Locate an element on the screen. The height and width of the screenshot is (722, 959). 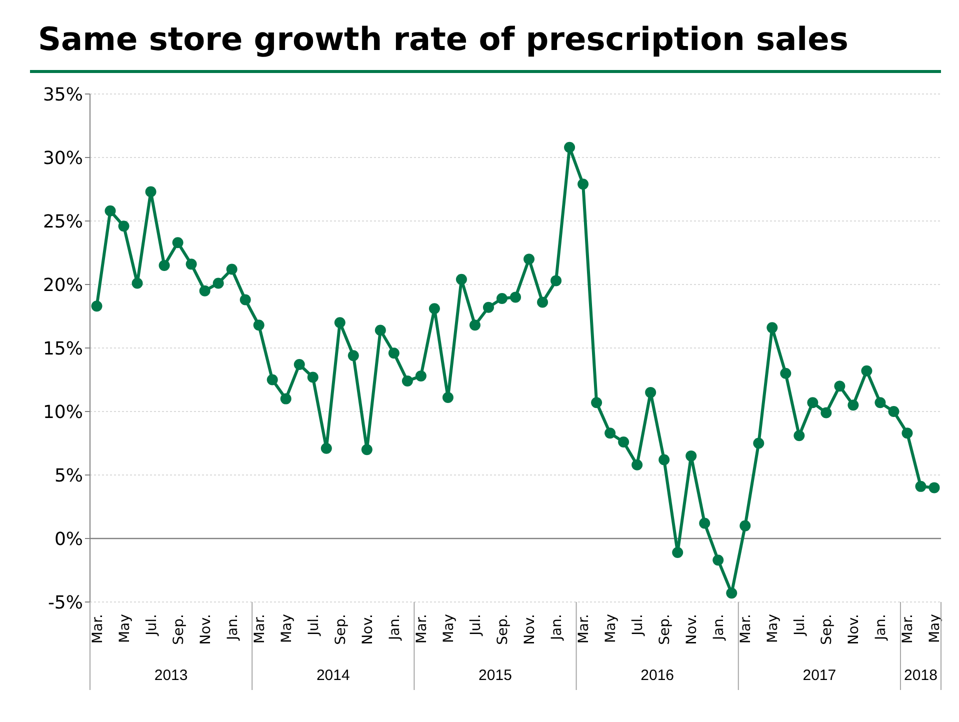
y-tick-label: 5% is located at coordinates (68, 475).